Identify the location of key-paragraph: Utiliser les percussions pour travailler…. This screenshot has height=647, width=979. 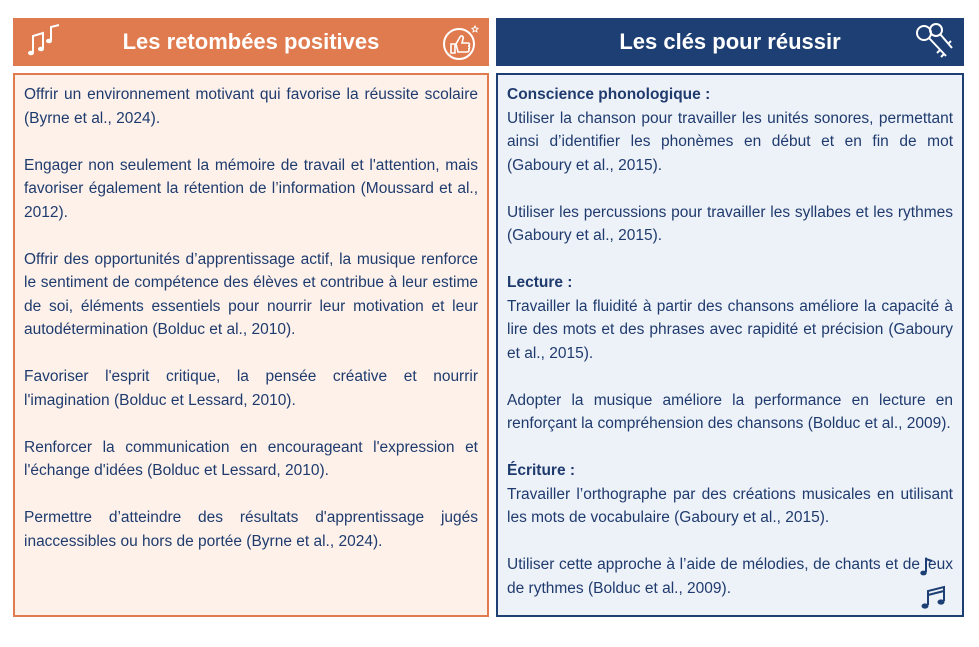
(730, 224).